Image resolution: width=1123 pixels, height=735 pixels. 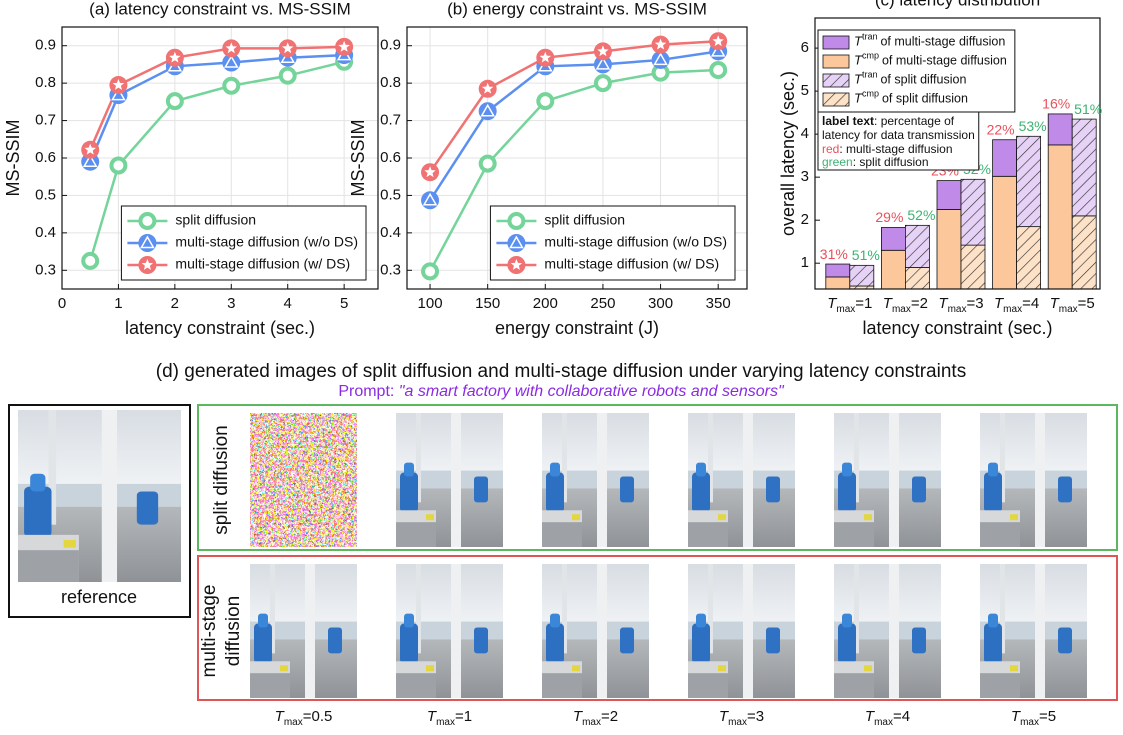 I want to click on prompt-label: Prompt:, so click(x=368, y=391).